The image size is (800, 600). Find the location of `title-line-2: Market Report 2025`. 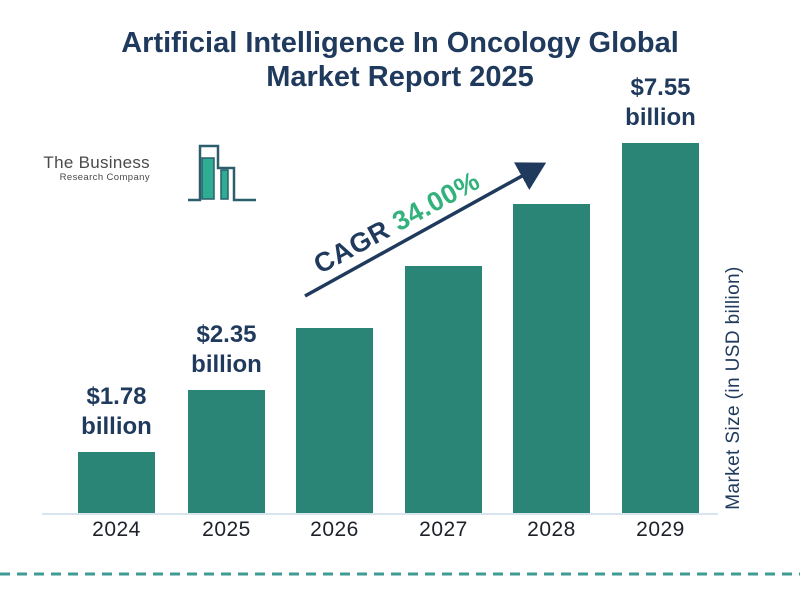

title-line-2: Market Report 2025 is located at coordinates (400, 77).